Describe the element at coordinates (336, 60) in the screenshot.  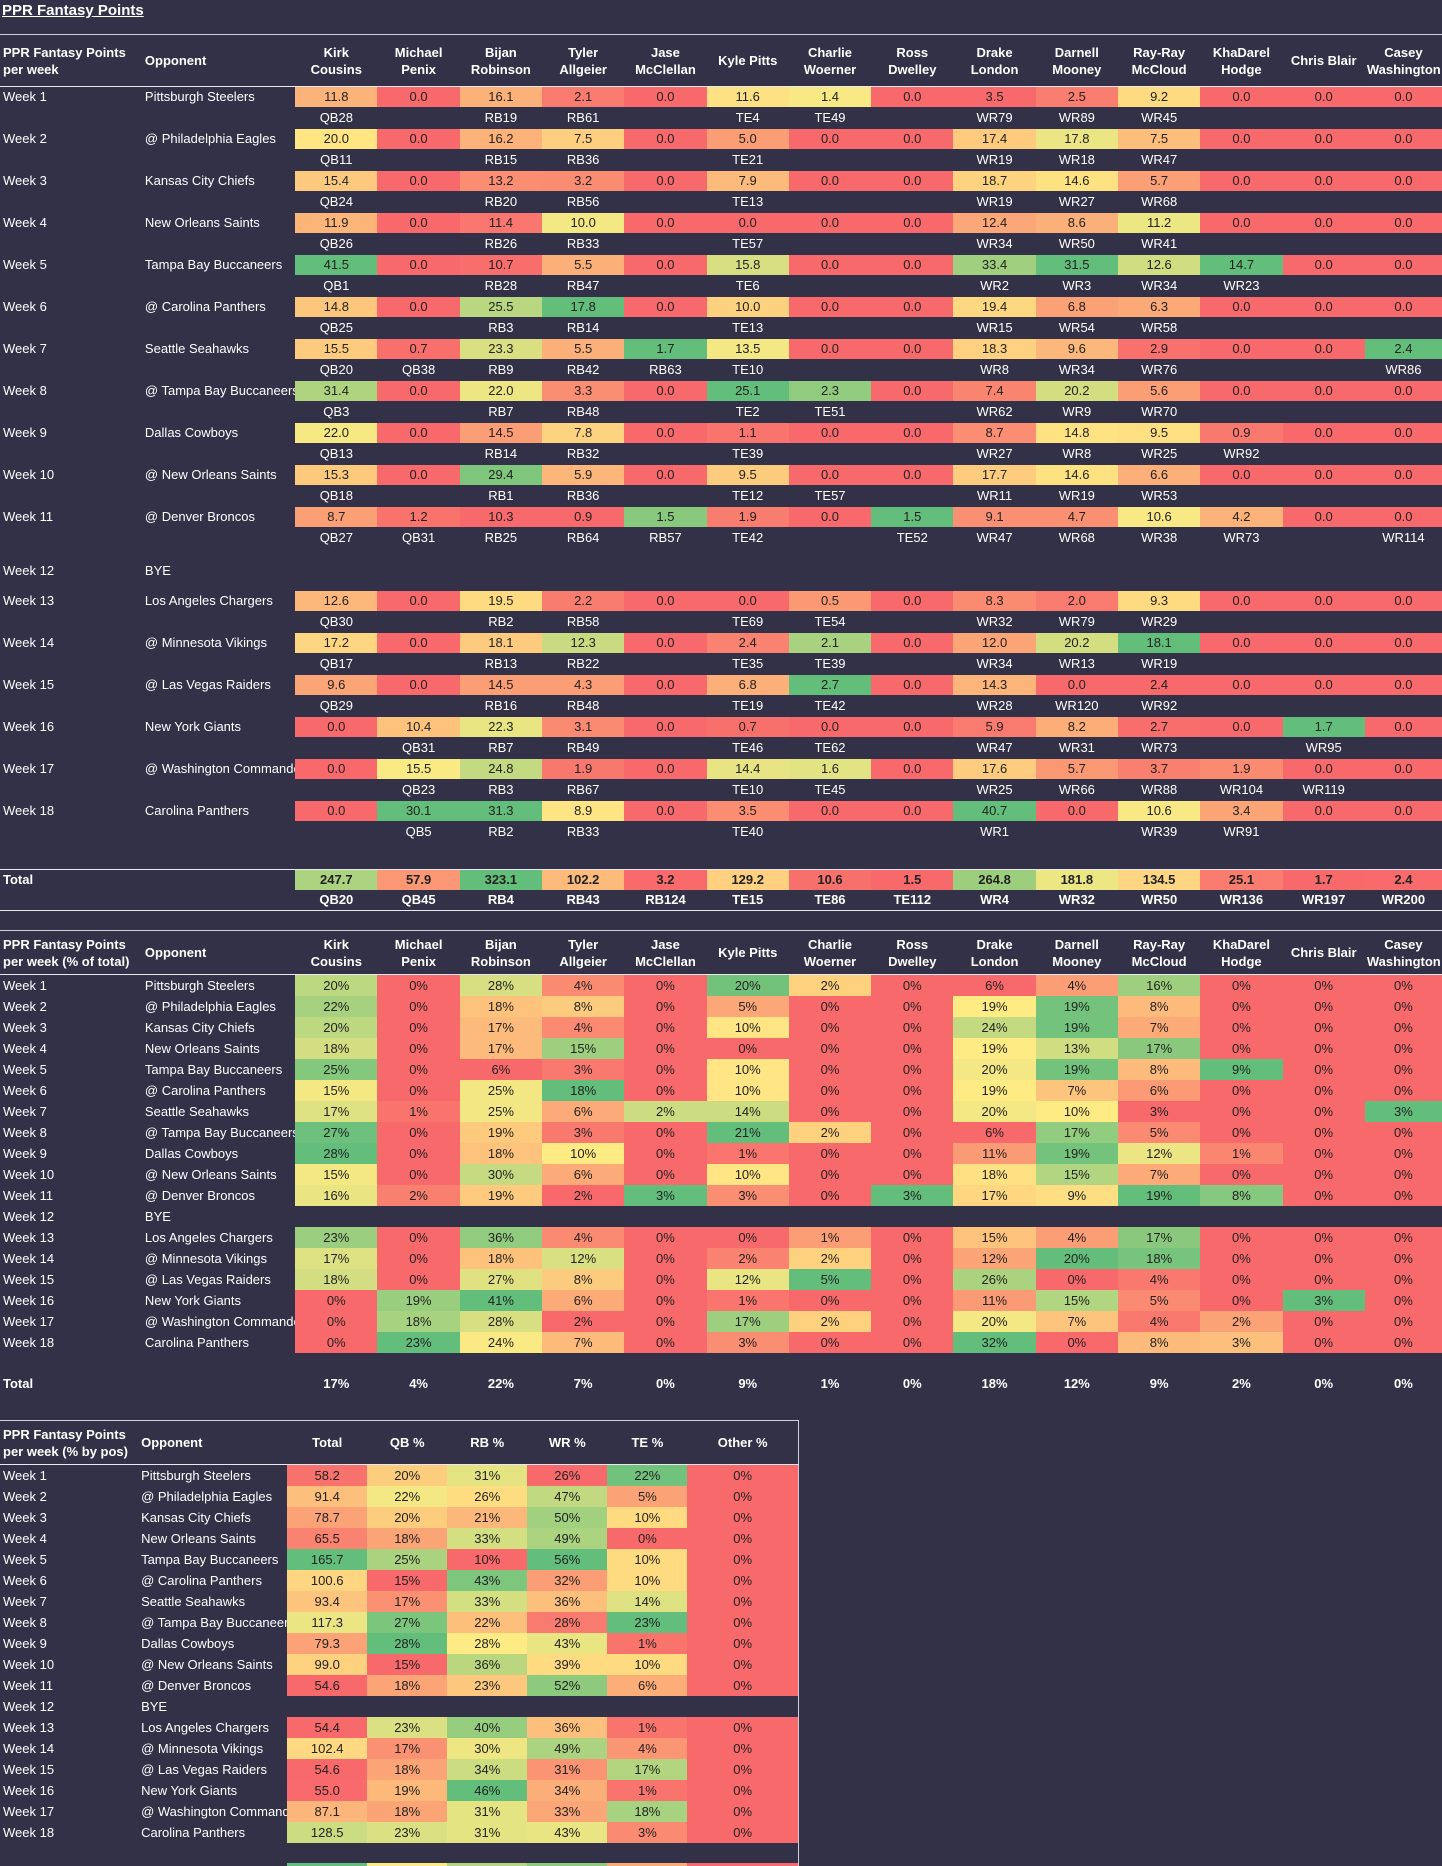
I see `column-header: Kirk Cousins` at that location.